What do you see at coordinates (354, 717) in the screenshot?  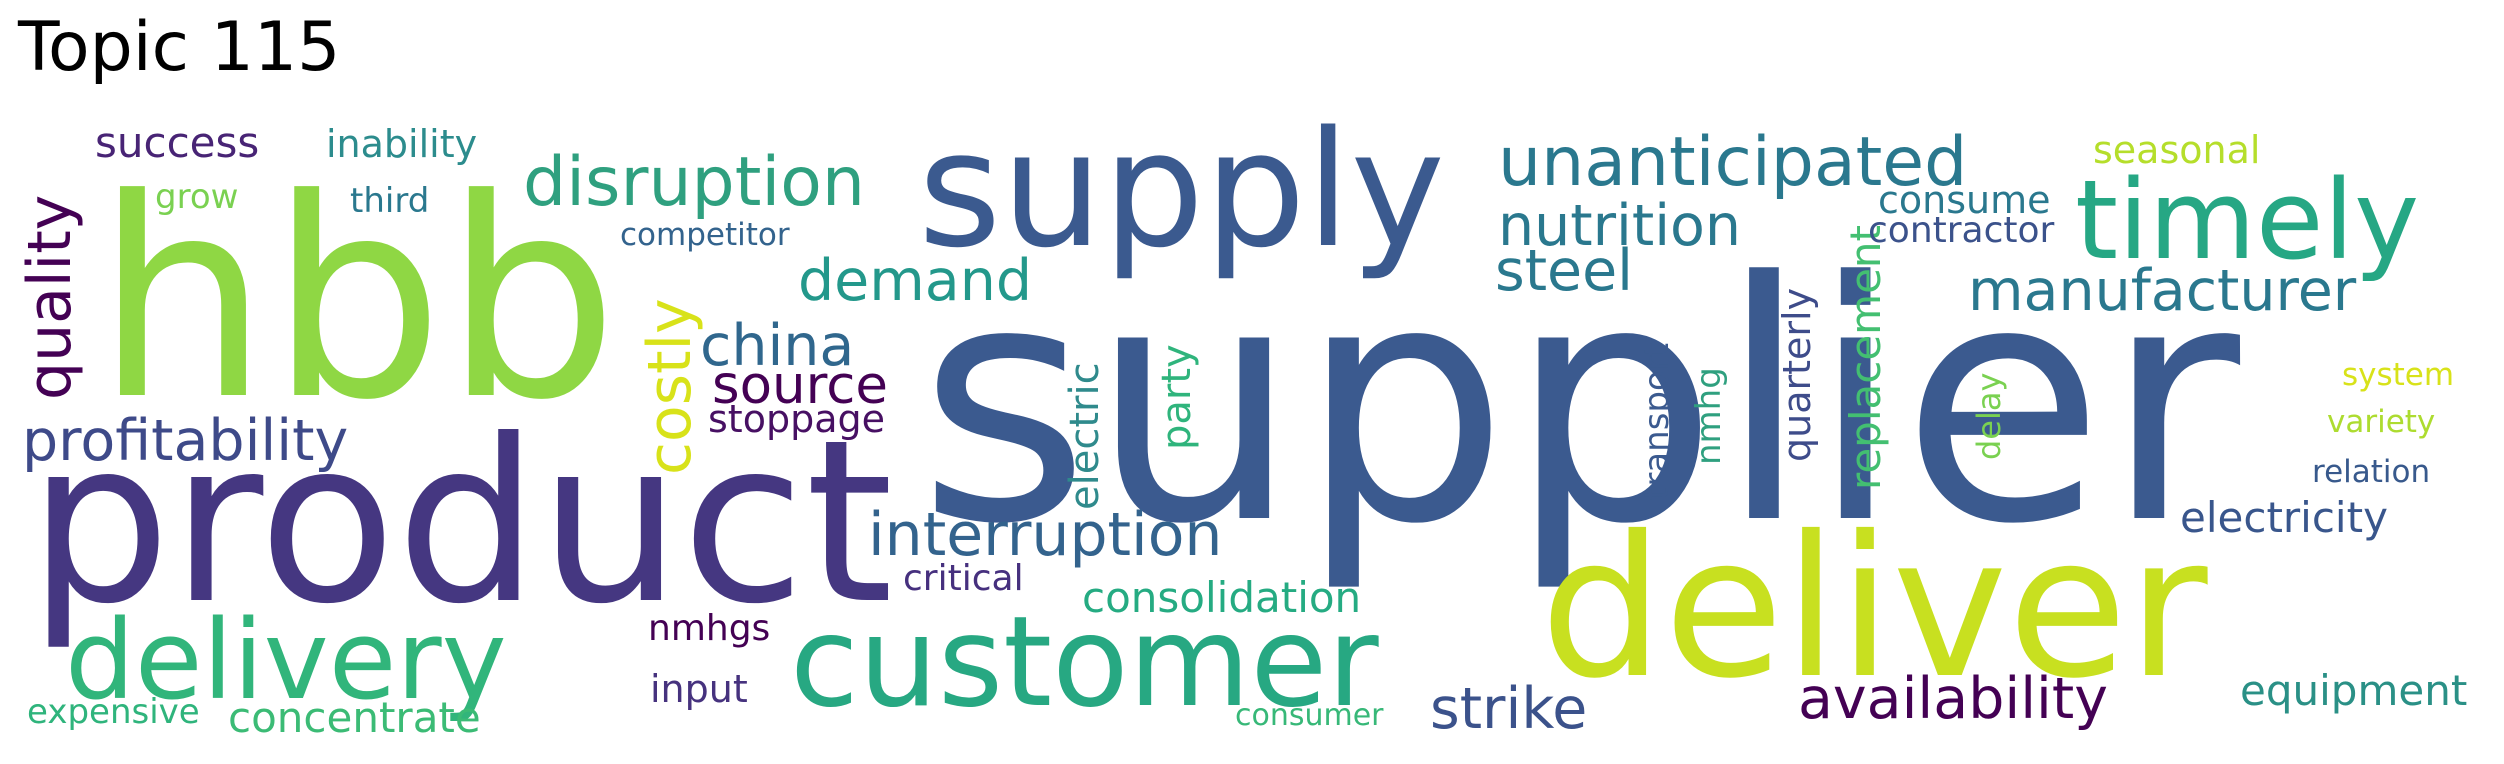 I see `word-concentrate: concentrate` at bounding box center [354, 717].